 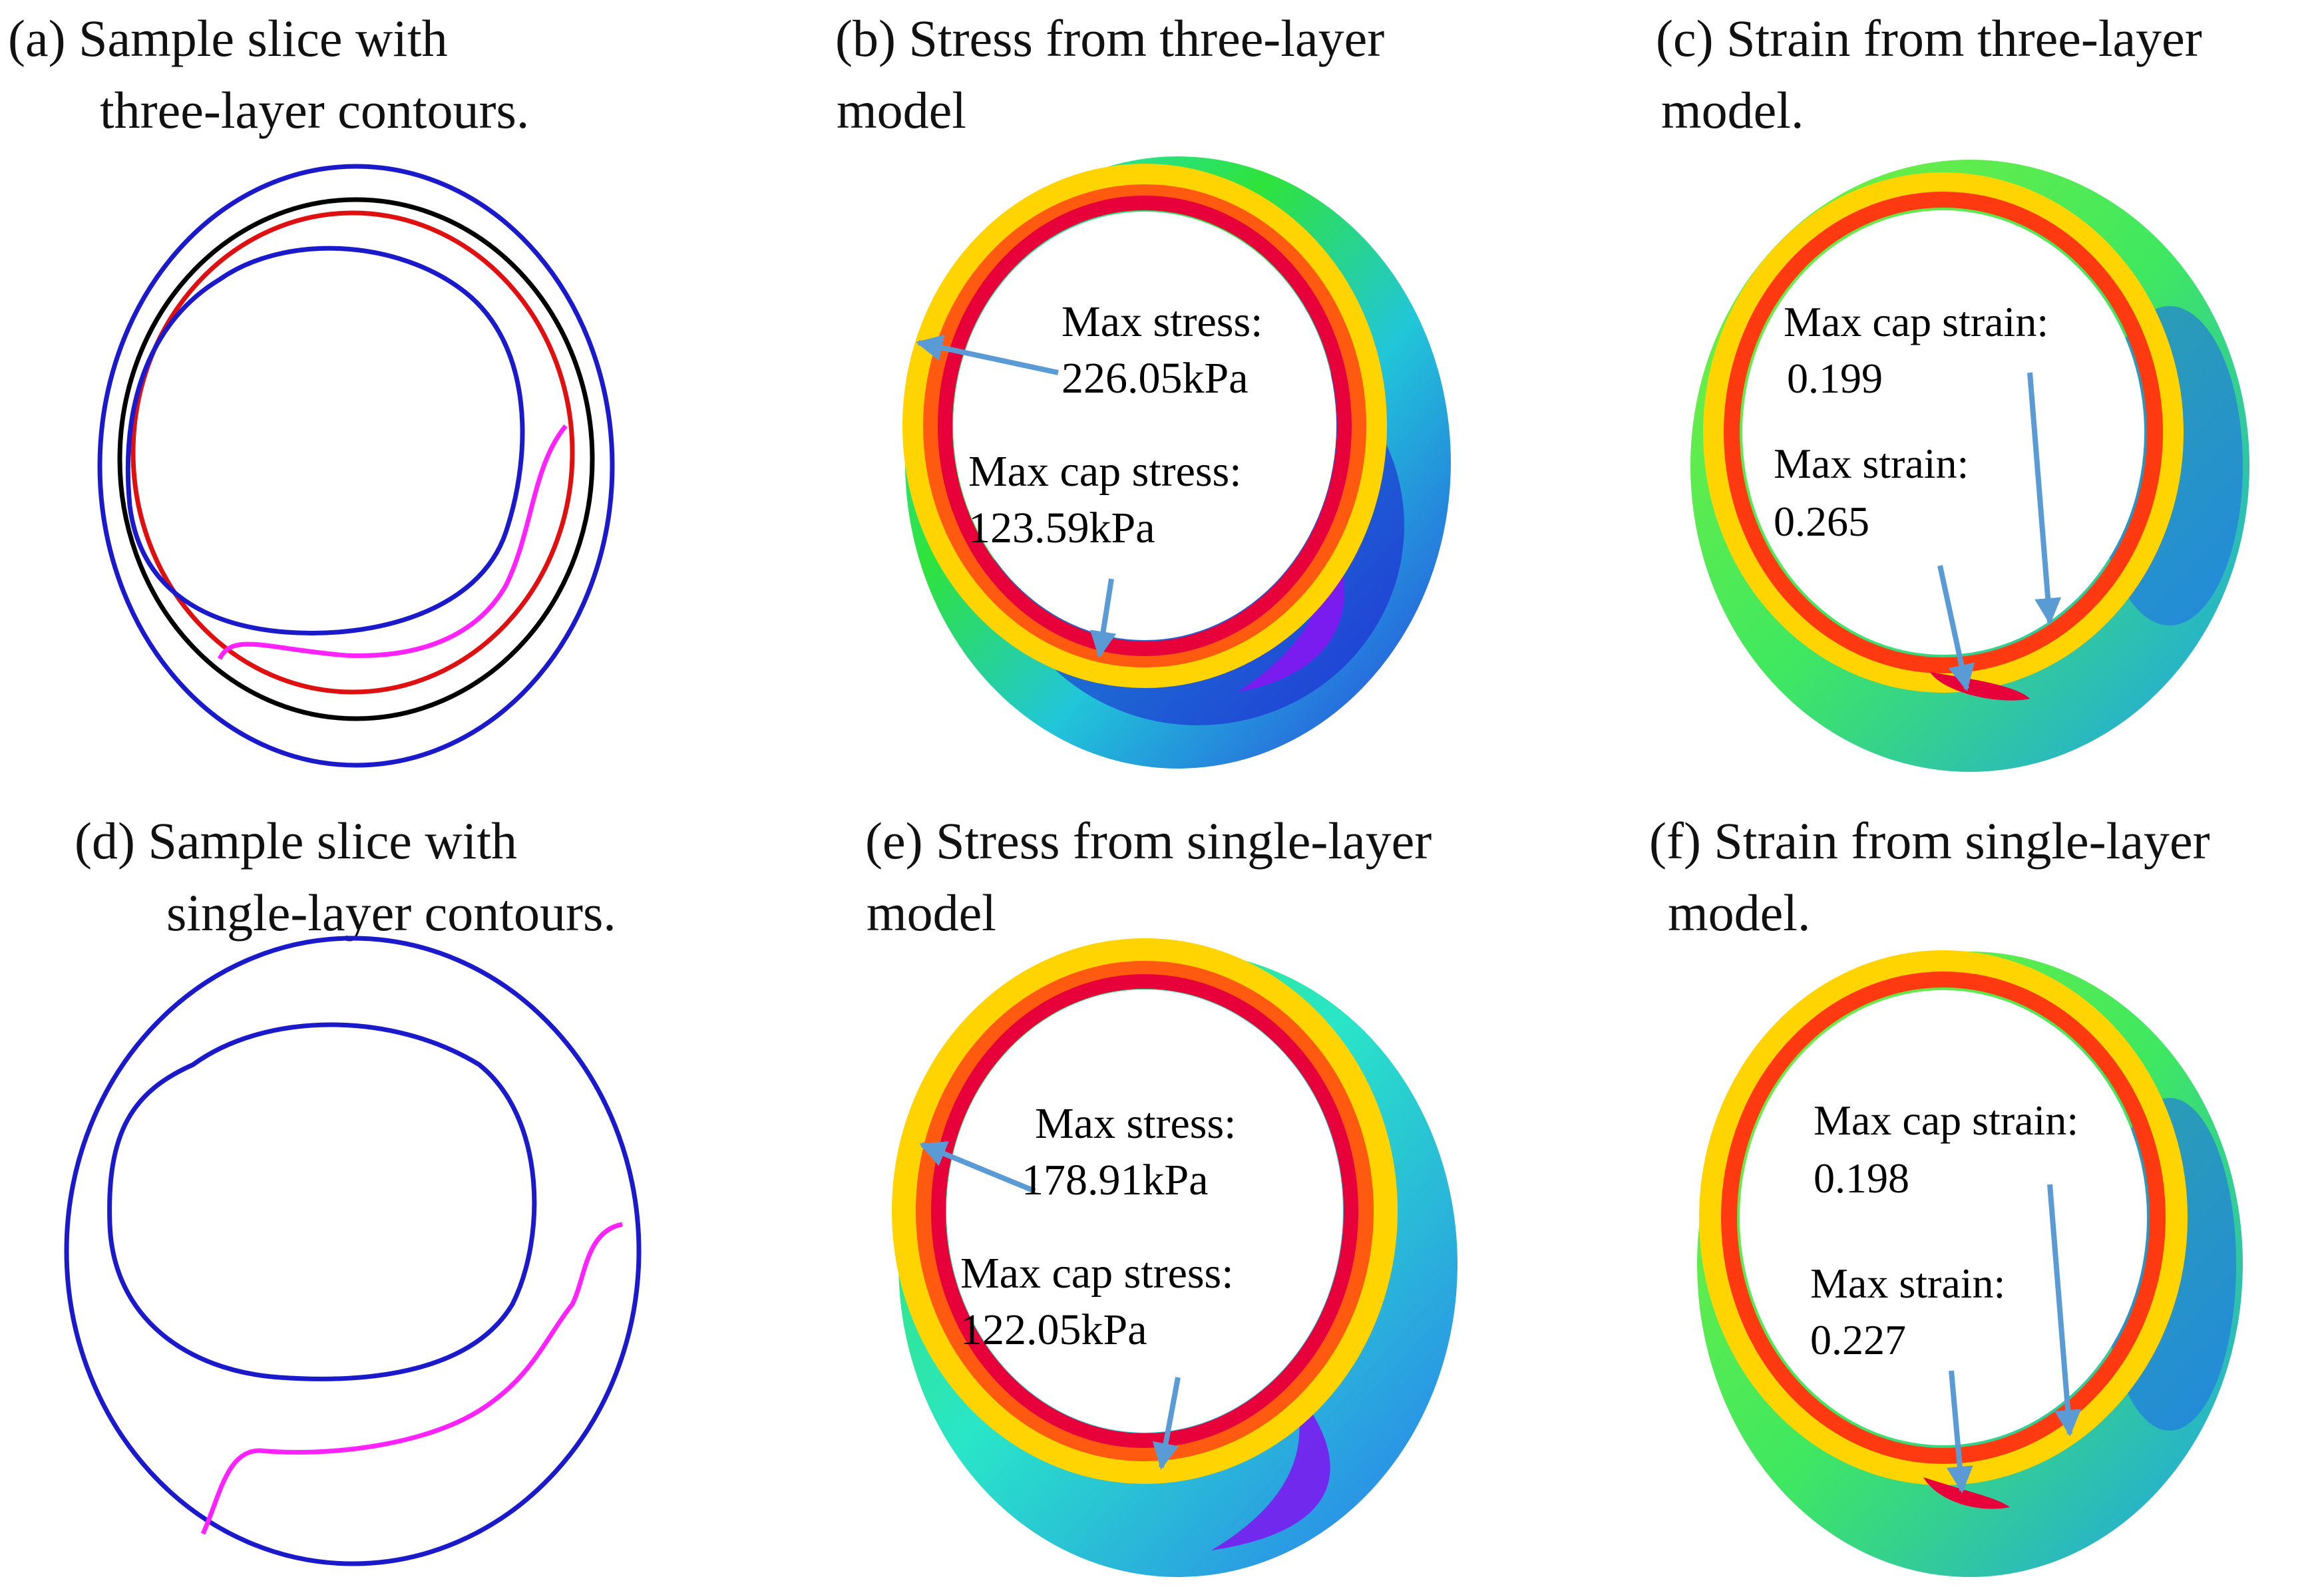 I want to click on panel-c-caption: (c) Strain from three-layer model., so click(x=1929, y=74).